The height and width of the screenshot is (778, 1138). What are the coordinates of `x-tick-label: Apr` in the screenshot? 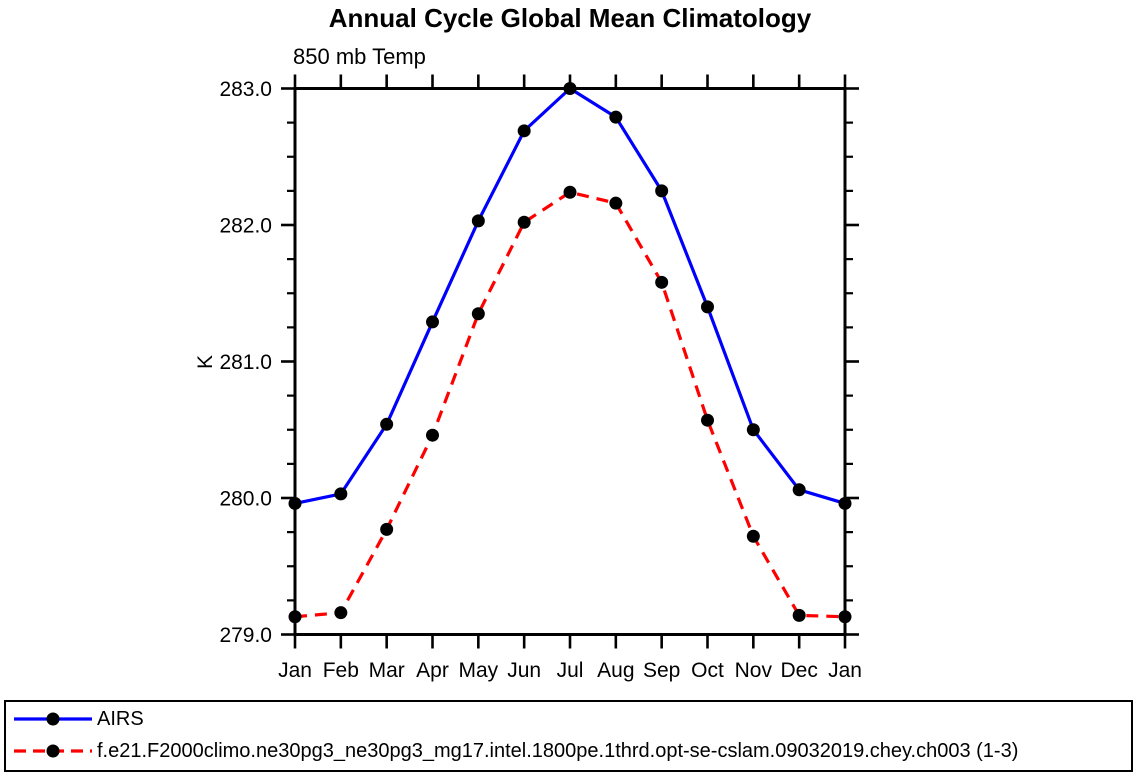 It's located at (432, 670).